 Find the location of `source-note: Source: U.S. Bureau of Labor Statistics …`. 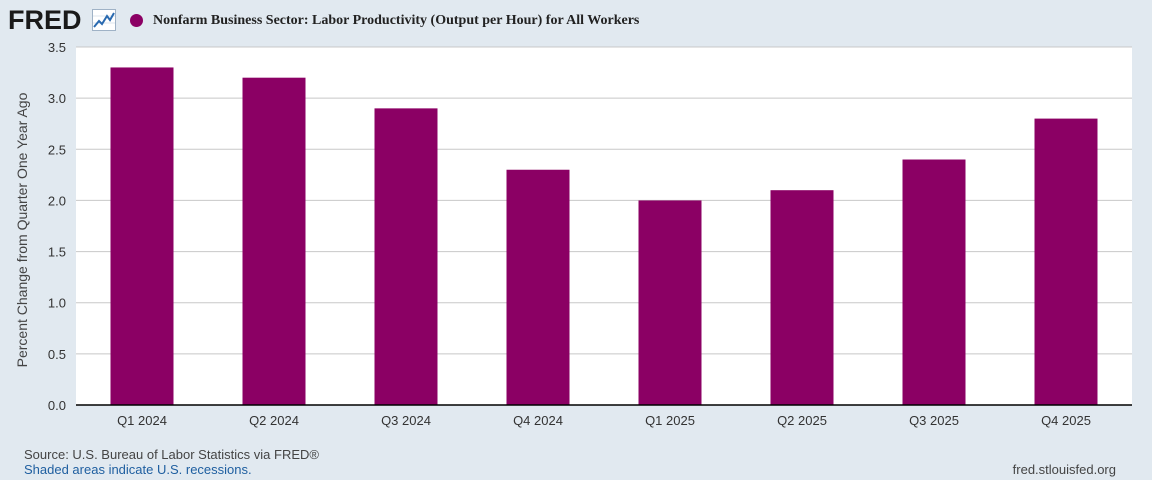

source-note: Source: U.S. Bureau of Labor Statistics … is located at coordinates (171, 454).